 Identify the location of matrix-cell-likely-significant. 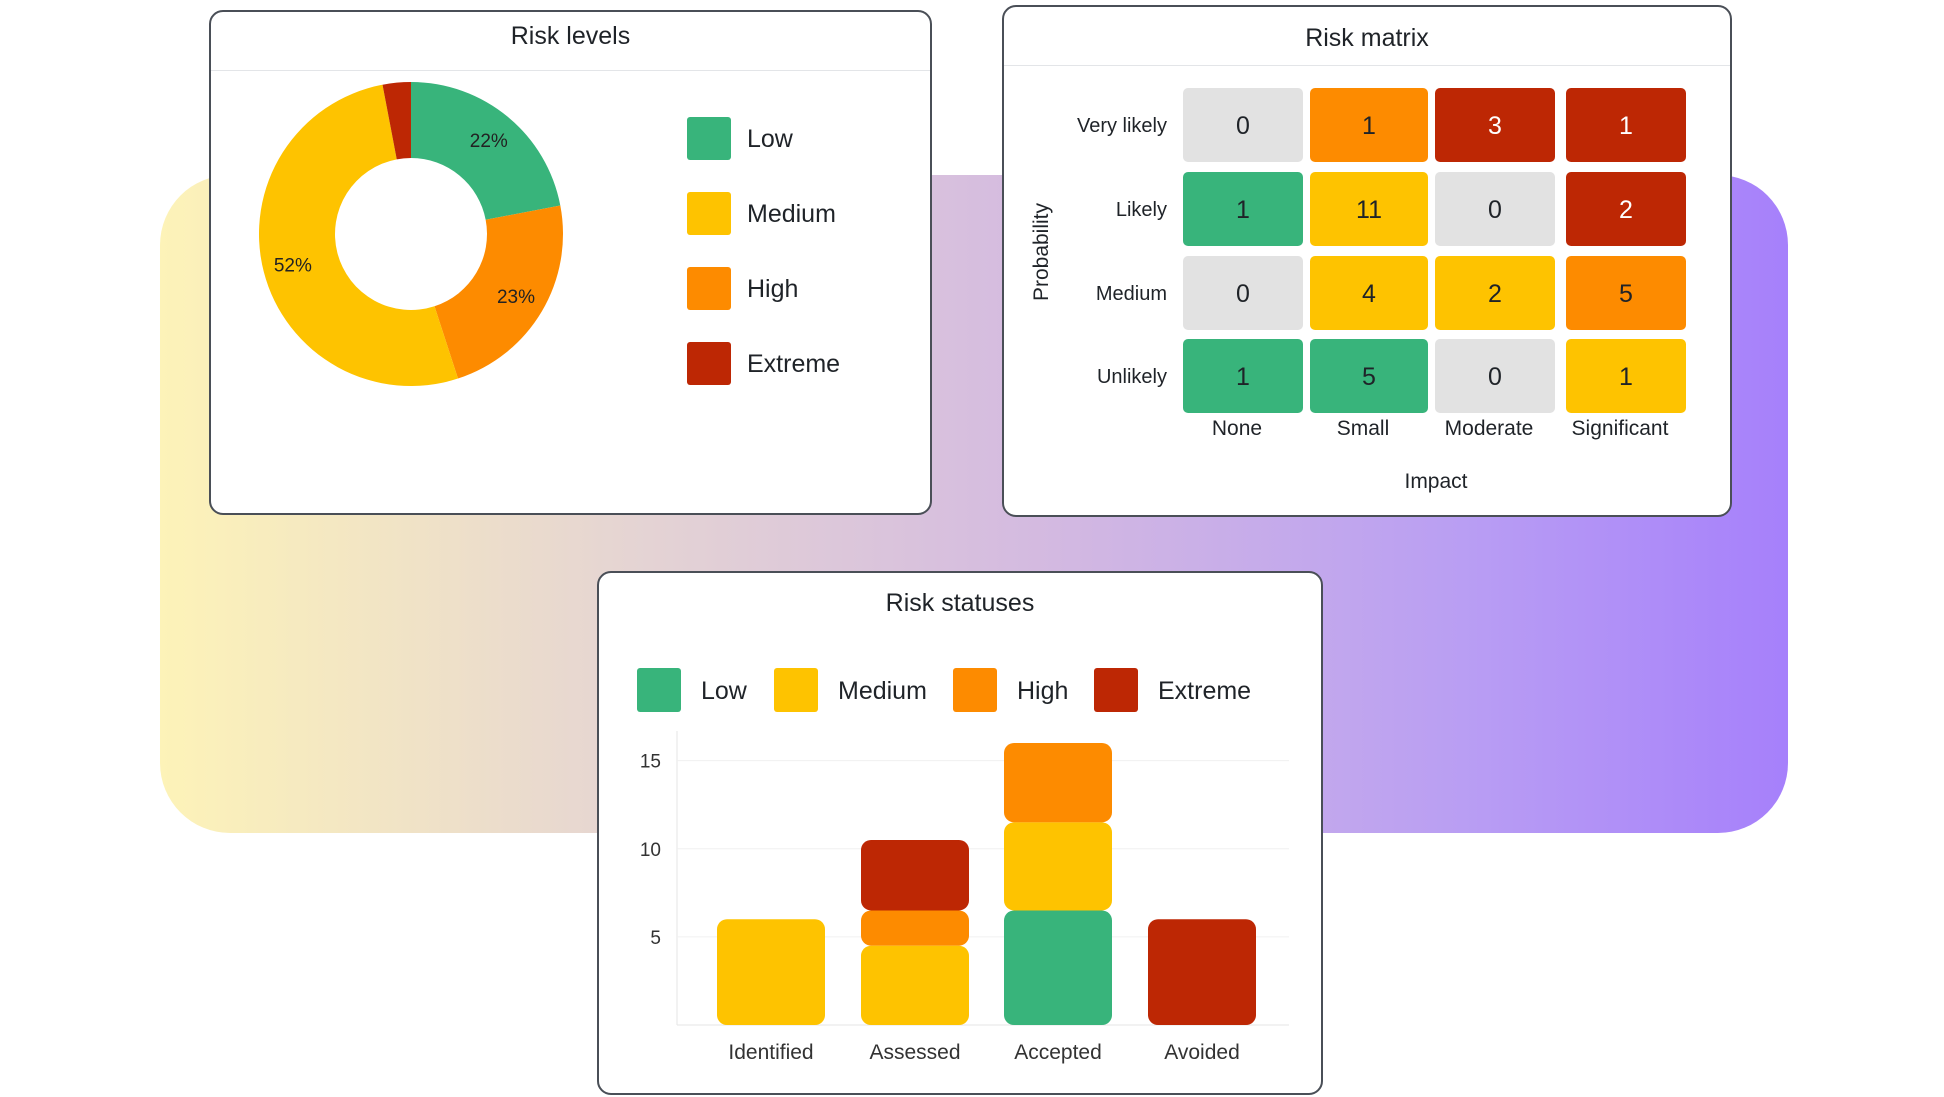
(1626, 209).